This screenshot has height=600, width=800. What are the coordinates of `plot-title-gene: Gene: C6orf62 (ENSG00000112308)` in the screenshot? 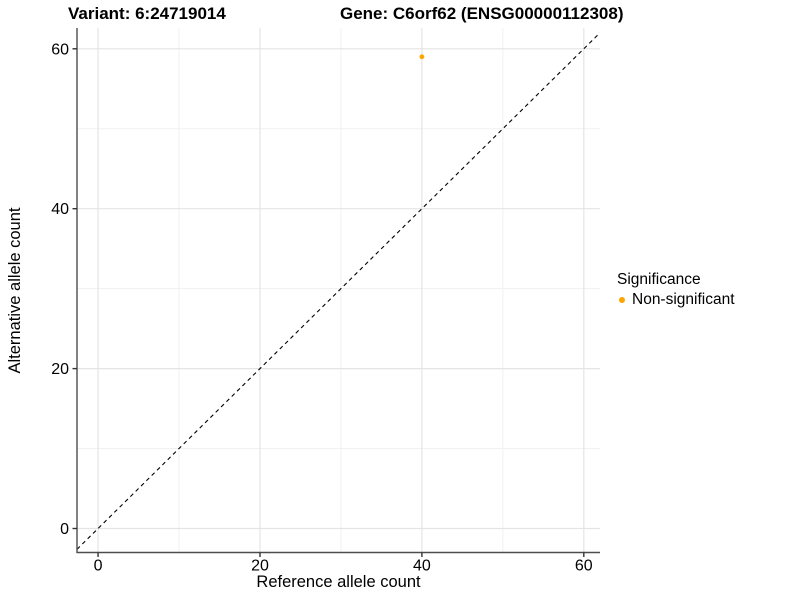 It's located at (482, 13).